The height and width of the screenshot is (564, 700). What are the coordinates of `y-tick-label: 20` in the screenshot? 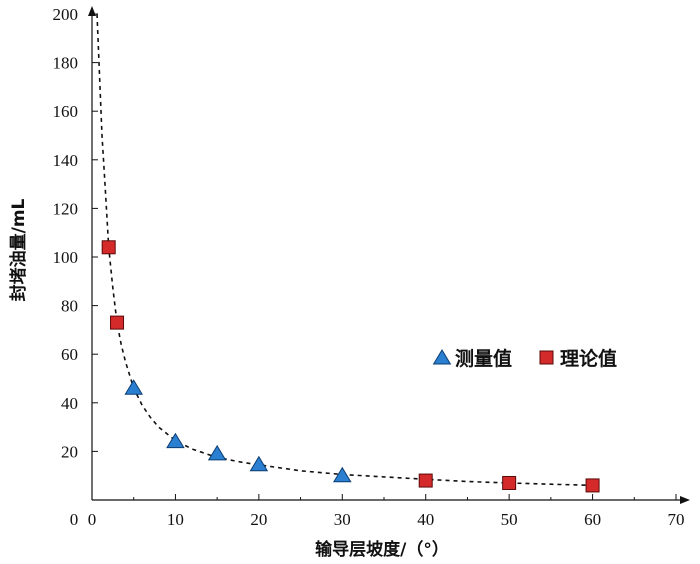 It's located at (69, 451).